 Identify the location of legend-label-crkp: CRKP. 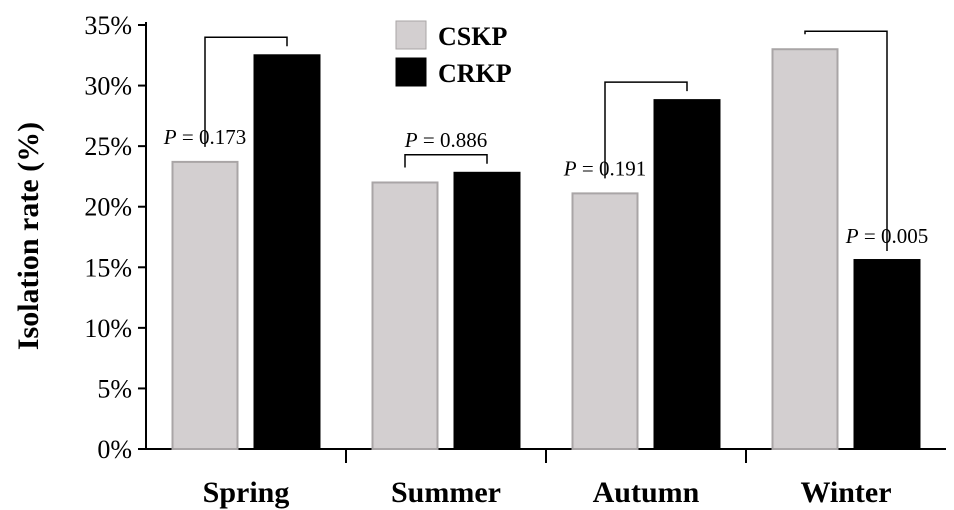
(475, 73).